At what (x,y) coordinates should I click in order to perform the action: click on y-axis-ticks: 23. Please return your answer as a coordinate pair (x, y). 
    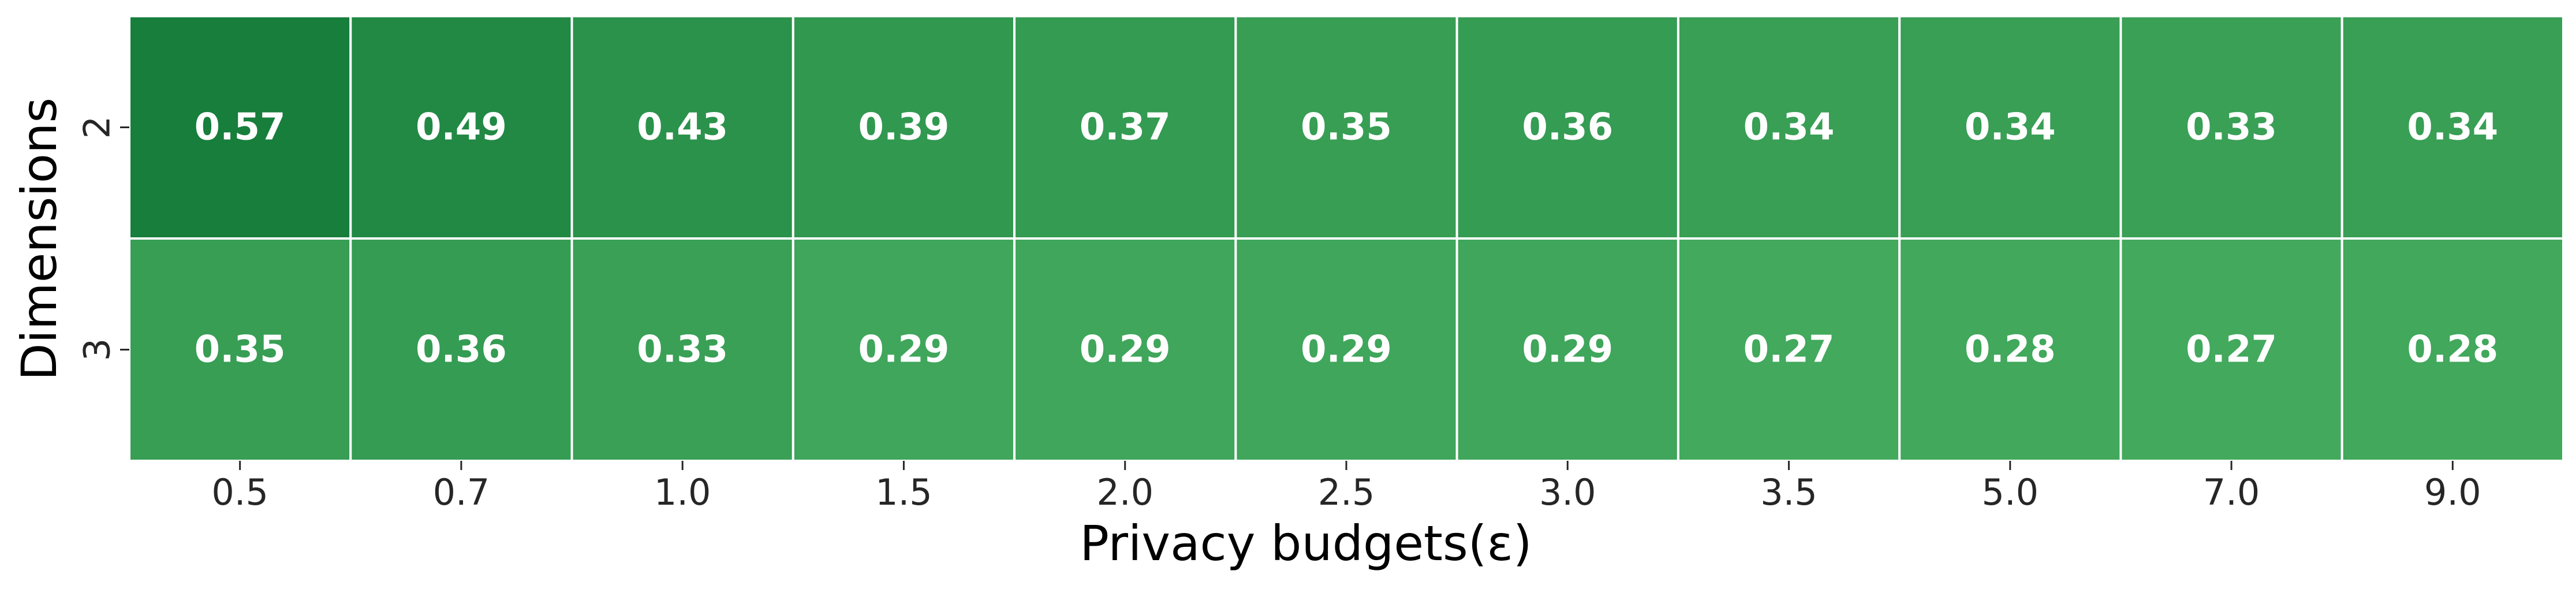
    Looking at the image, I should click on (102, 238).